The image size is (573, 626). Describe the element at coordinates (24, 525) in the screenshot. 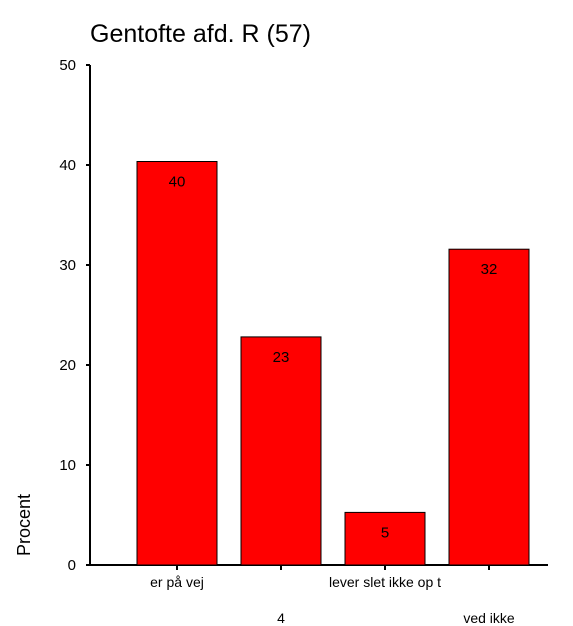

I see `y-axis-label: Procent` at that location.